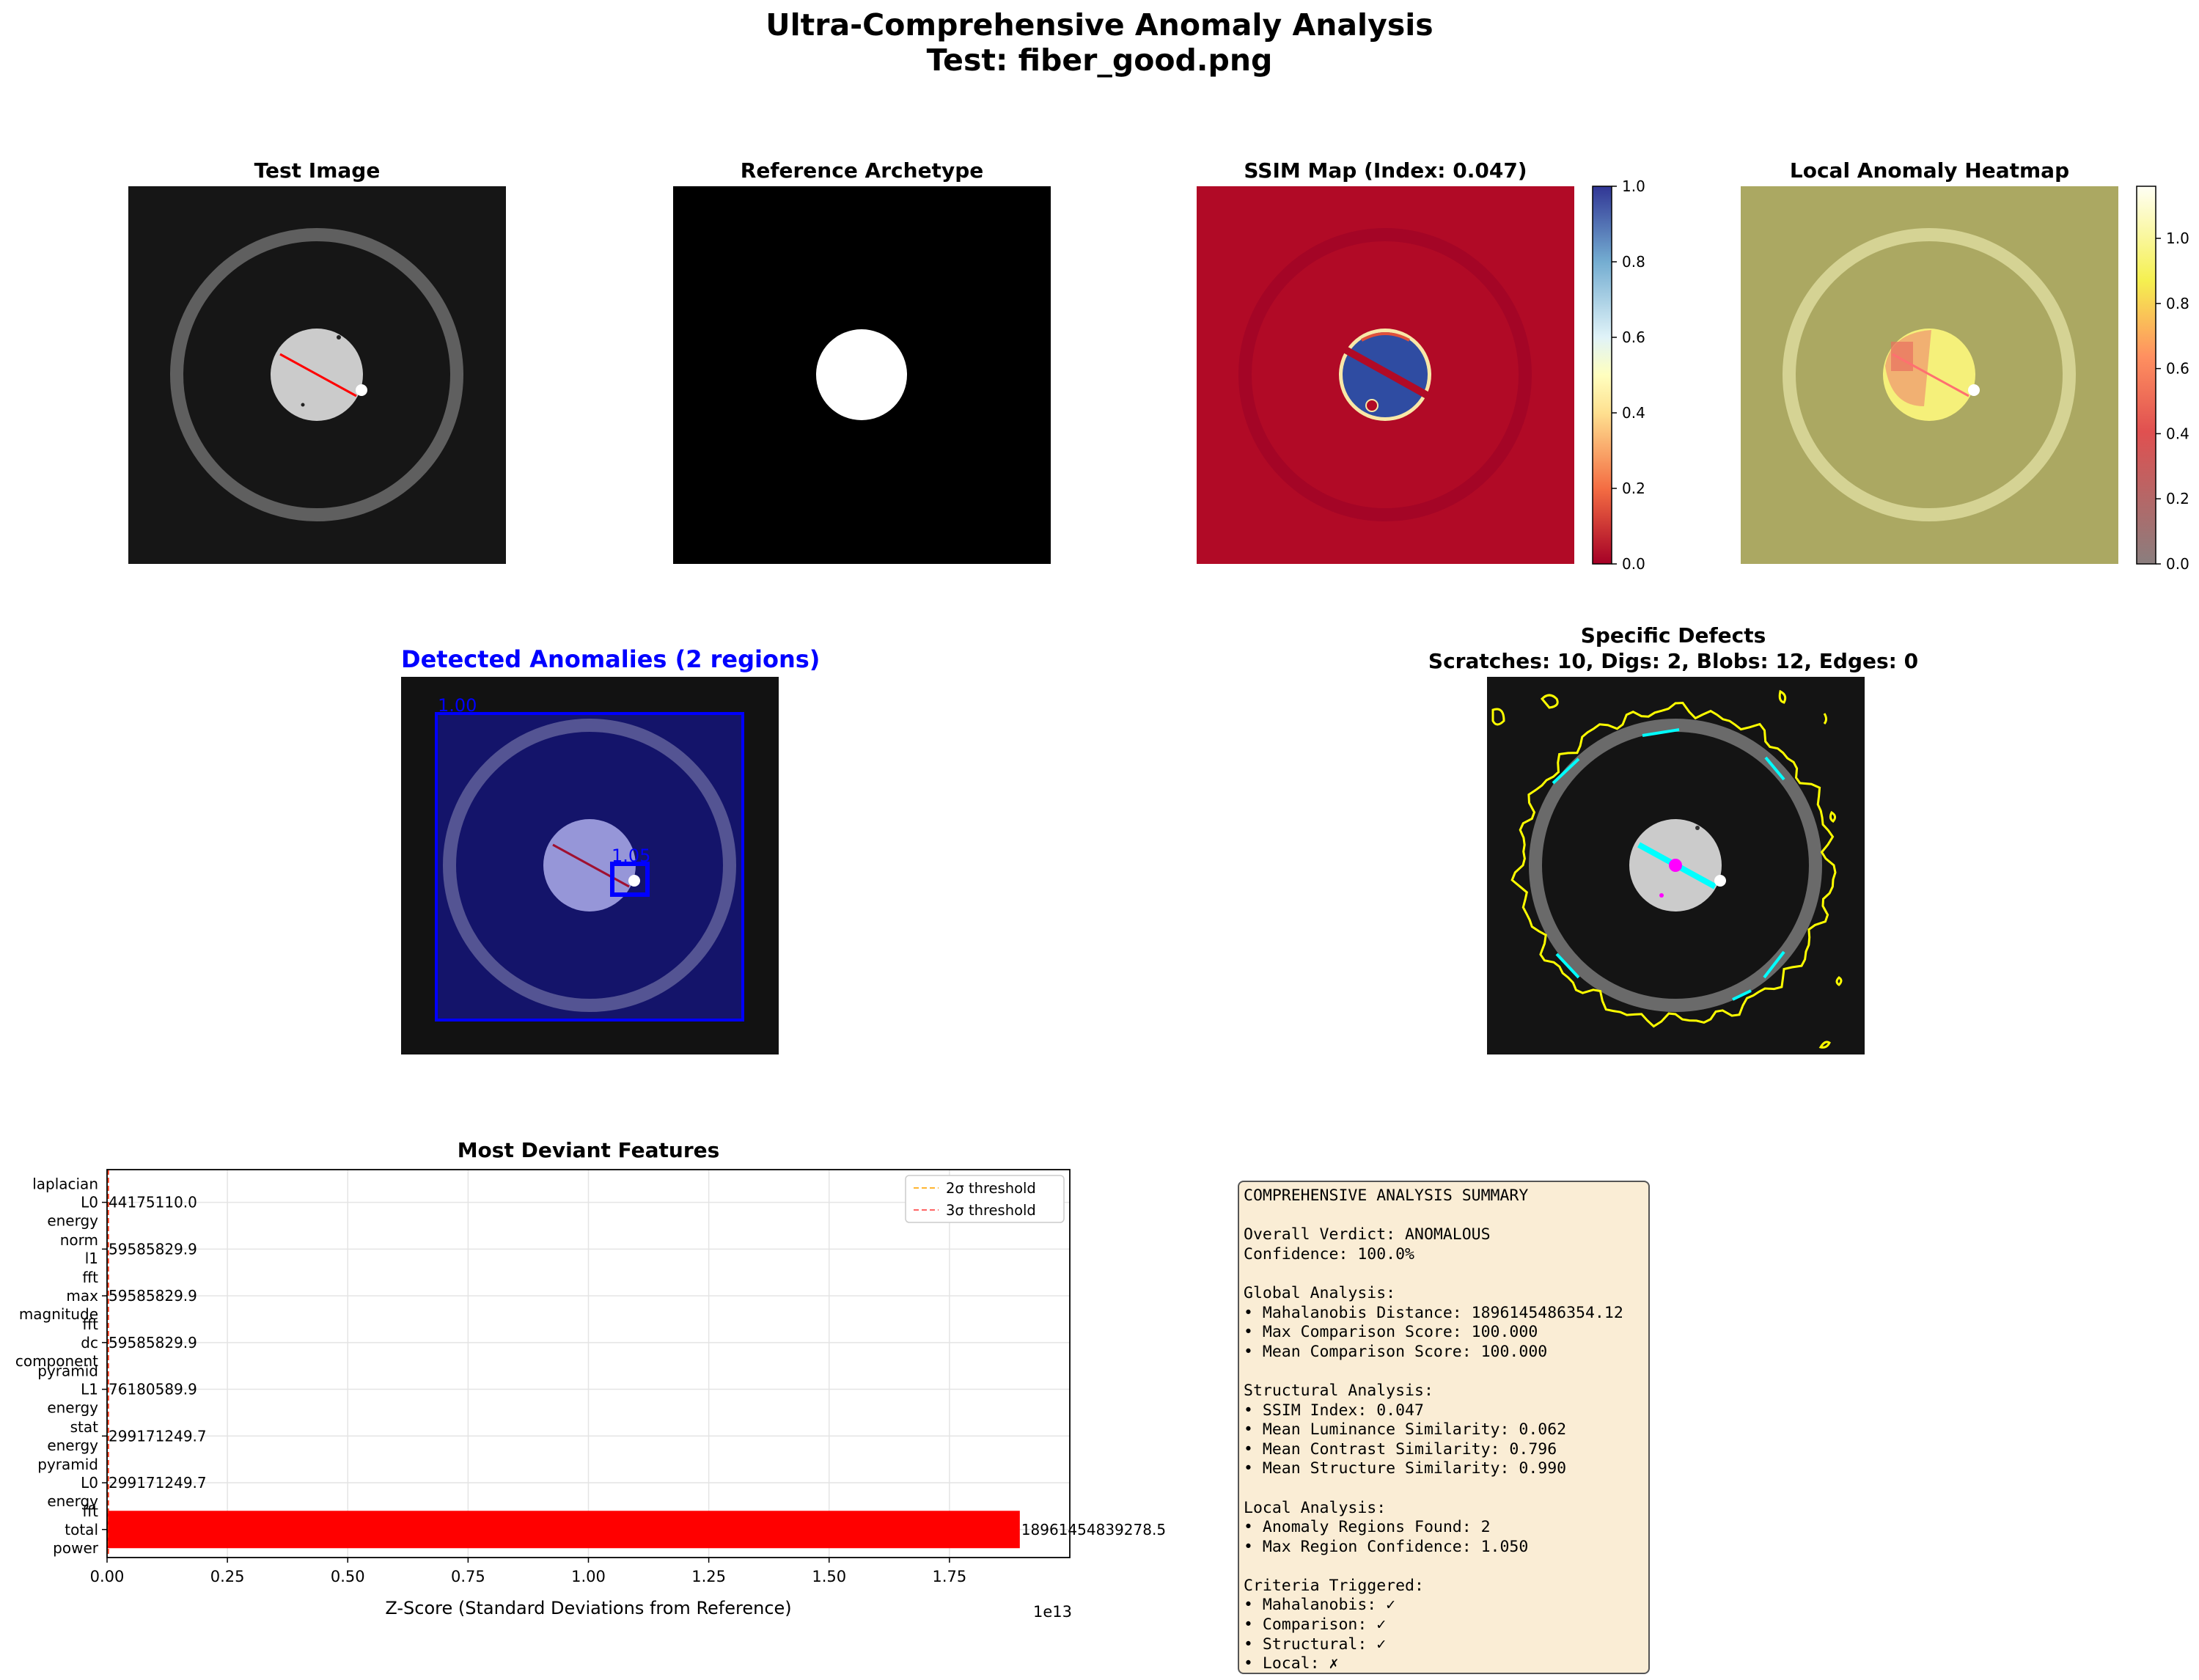 Image resolution: width=2199 pixels, height=1680 pixels. Describe the element at coordinates (2177, 499) in the screenshot. I see `heatmap-colorbar-tick-1: 0.2` at that location.